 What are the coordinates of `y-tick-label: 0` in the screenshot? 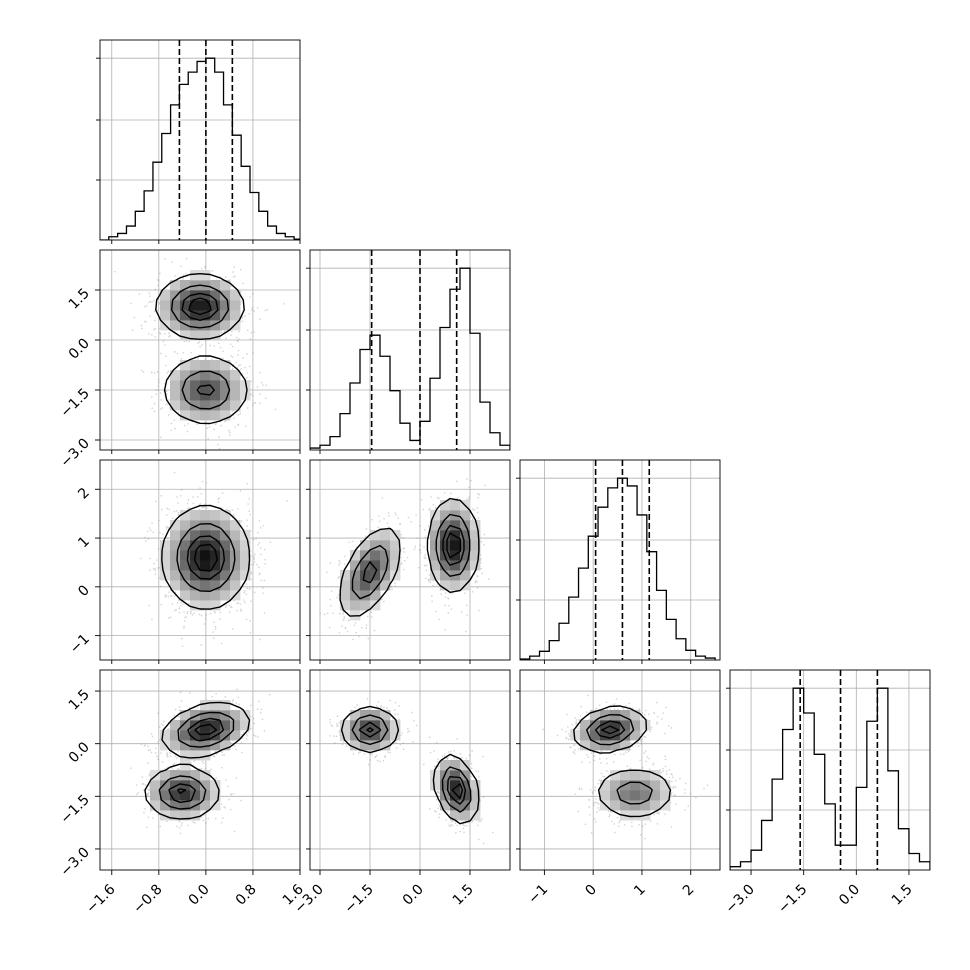 It's located at (84, 591).